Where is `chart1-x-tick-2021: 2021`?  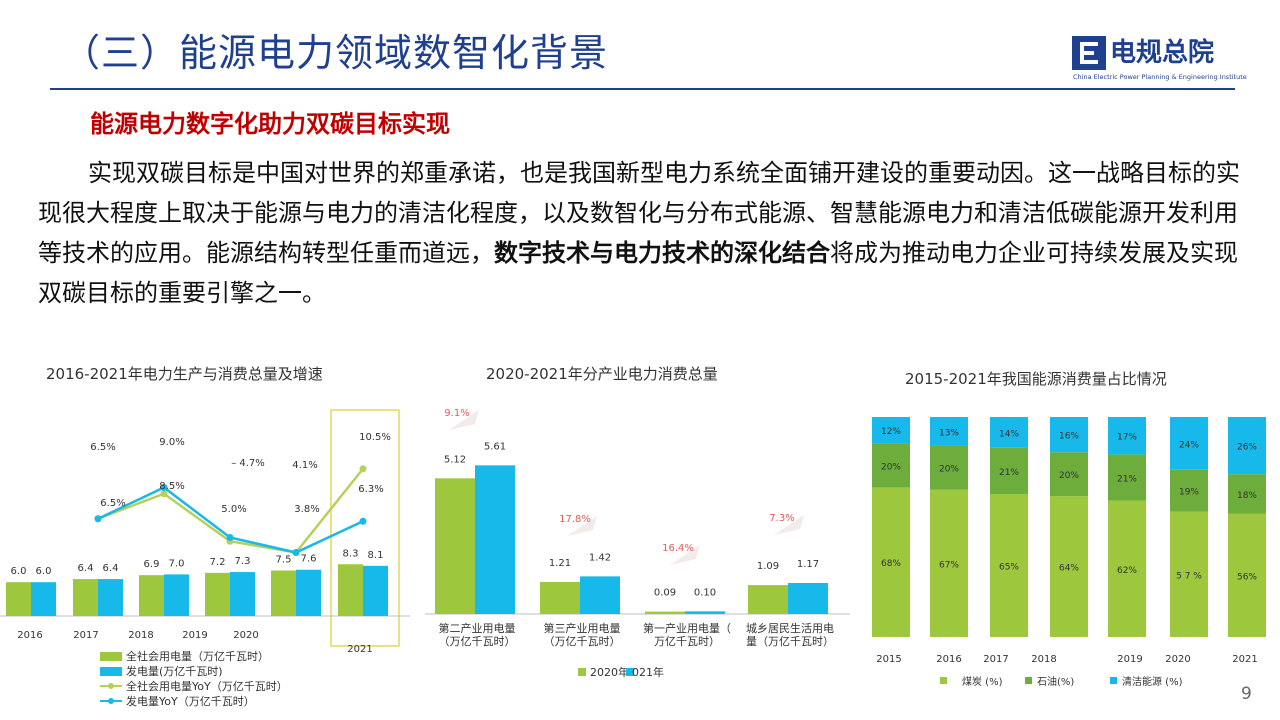 chart1-x-tick-2021: 2021 is located at coordinates (359, 649).